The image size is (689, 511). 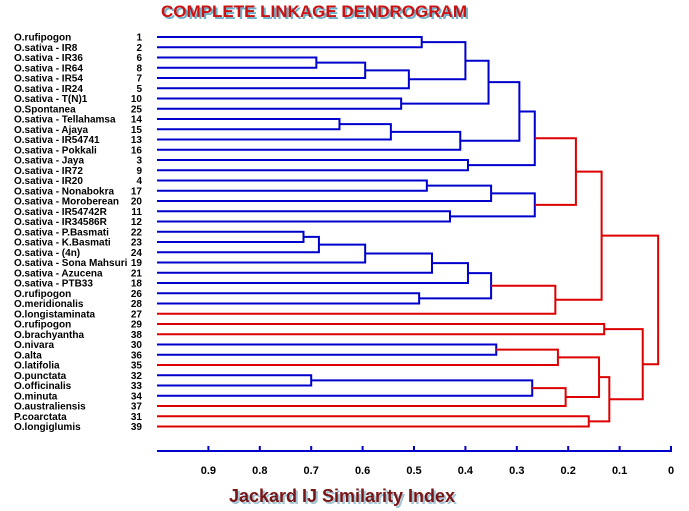 I want to click on leaf-label: O.sativa - IR64, so click(x=48, y=68).